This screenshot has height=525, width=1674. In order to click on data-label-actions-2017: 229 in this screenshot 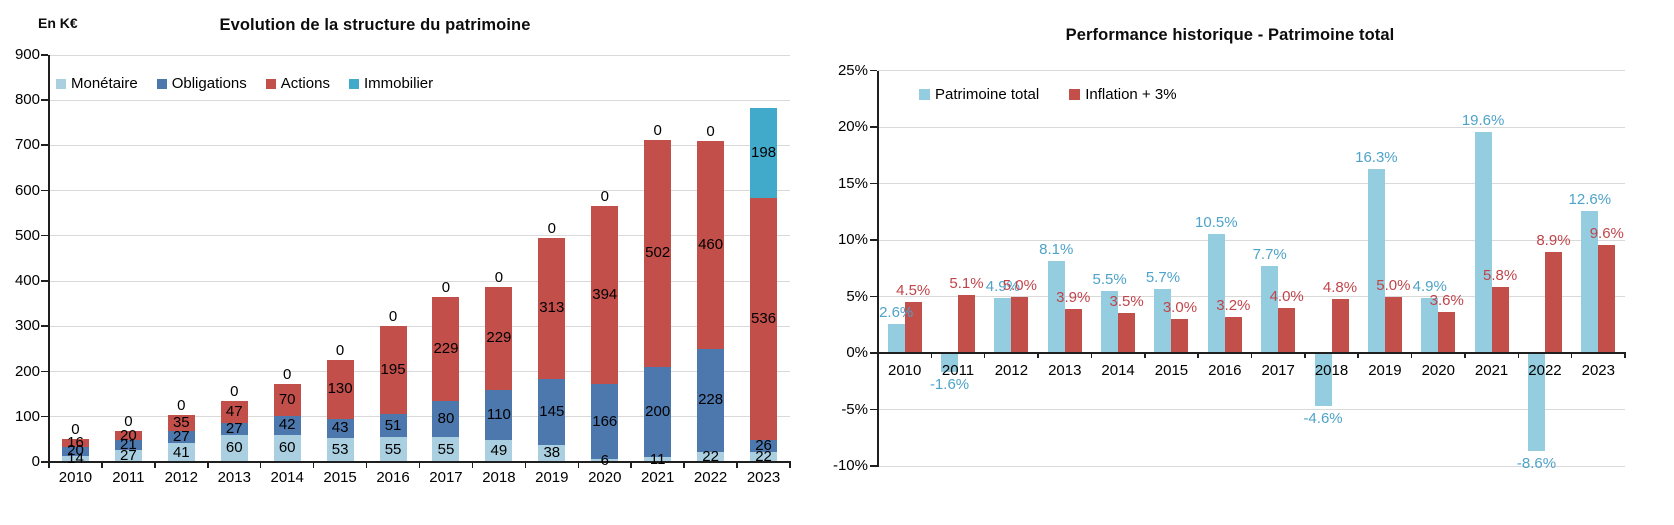, I will do `click(446, 349)`.